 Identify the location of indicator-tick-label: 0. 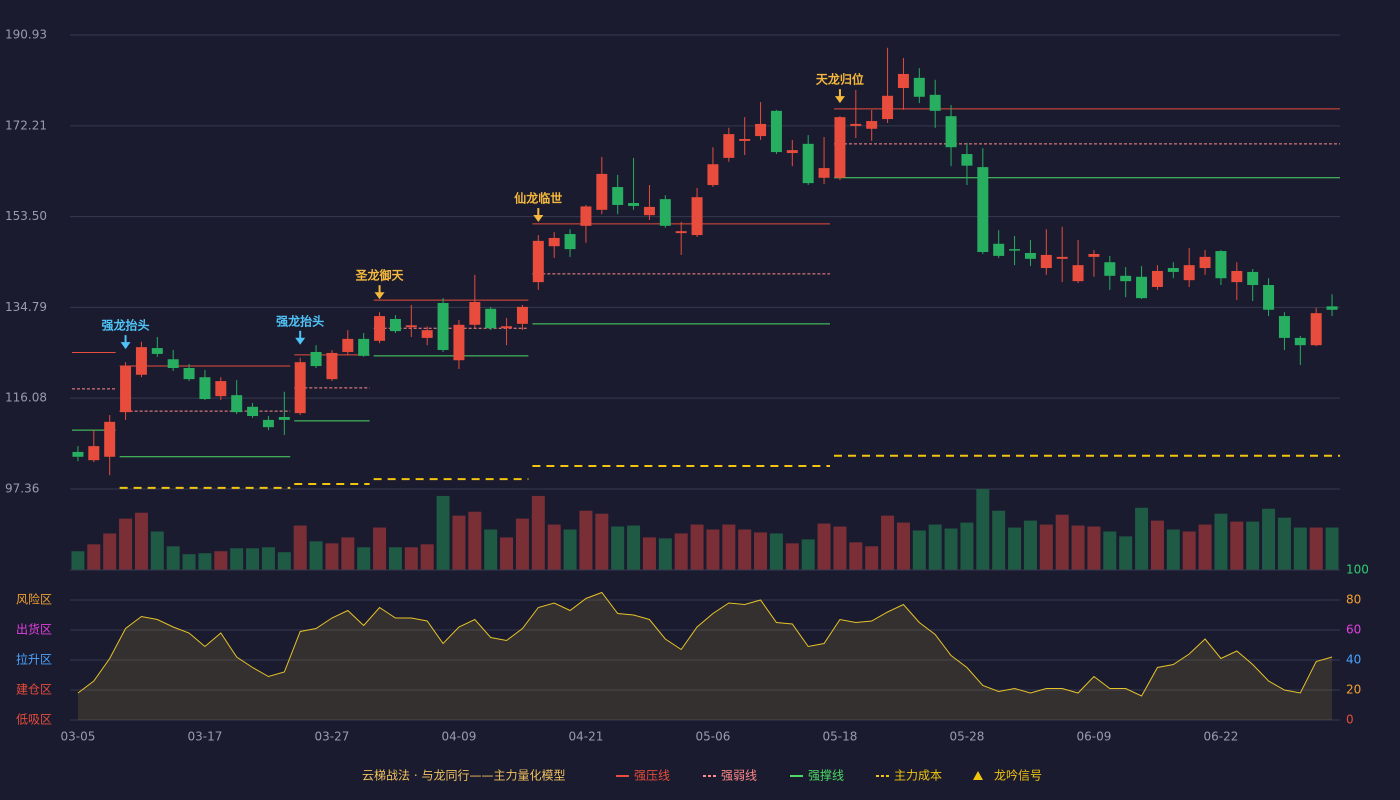
(1350, 720).